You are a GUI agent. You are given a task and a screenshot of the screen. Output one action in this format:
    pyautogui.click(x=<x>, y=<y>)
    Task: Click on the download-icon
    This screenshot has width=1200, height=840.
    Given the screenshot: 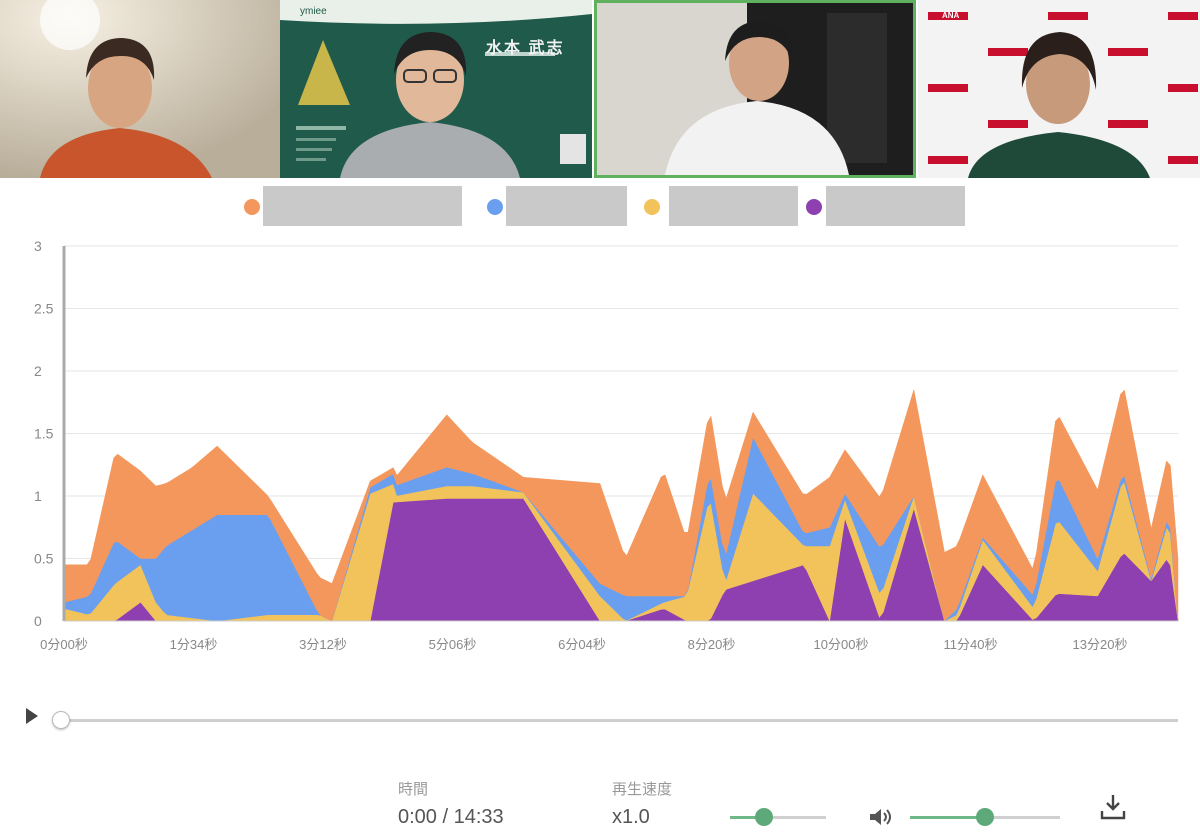 What is the action you would take?
    pyautogui.click(x=1113, y=807)
    